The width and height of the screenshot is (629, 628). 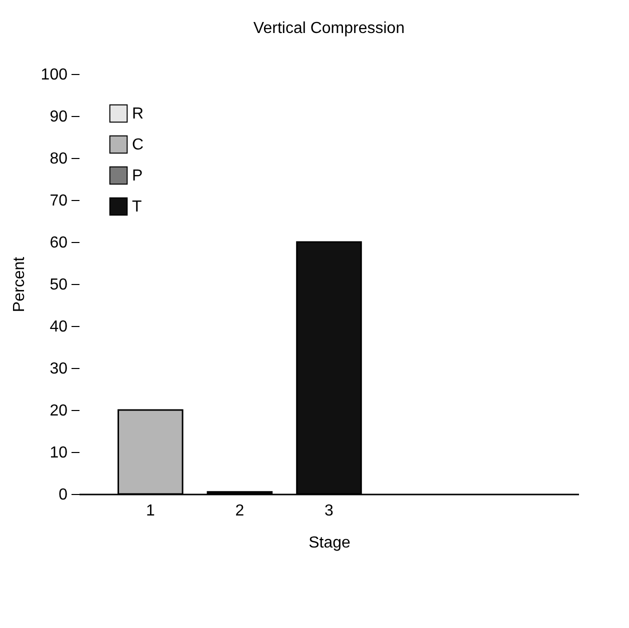 What do you see at coordinates (138, 145) in the screenshot?
I see `legend-label: C` at bounding box center [138, 145].